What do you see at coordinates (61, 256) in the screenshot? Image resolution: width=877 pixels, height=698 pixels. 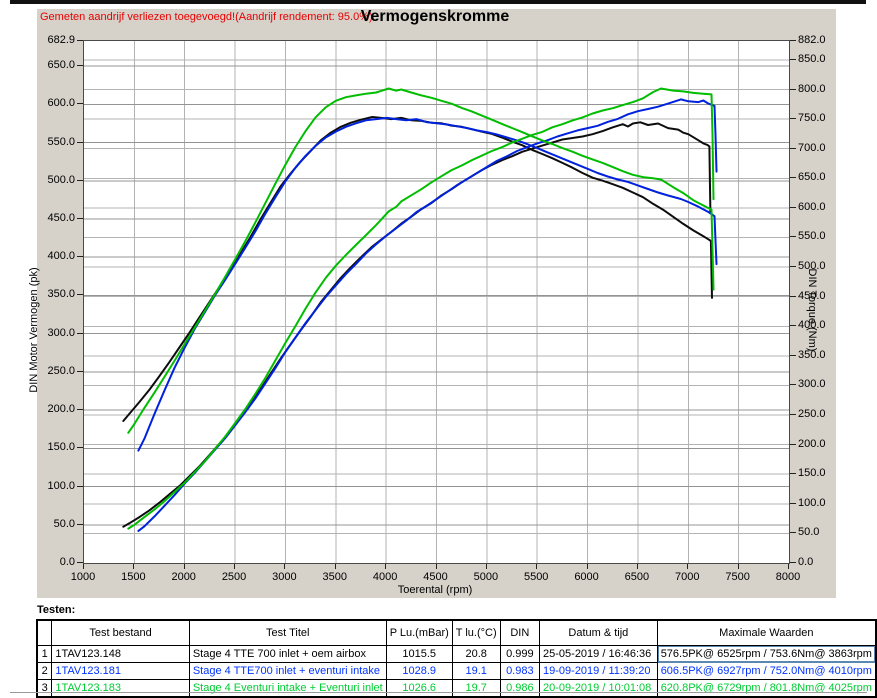 I see `y-left-tick-label: 400.0` at bounding box center [61, 256].